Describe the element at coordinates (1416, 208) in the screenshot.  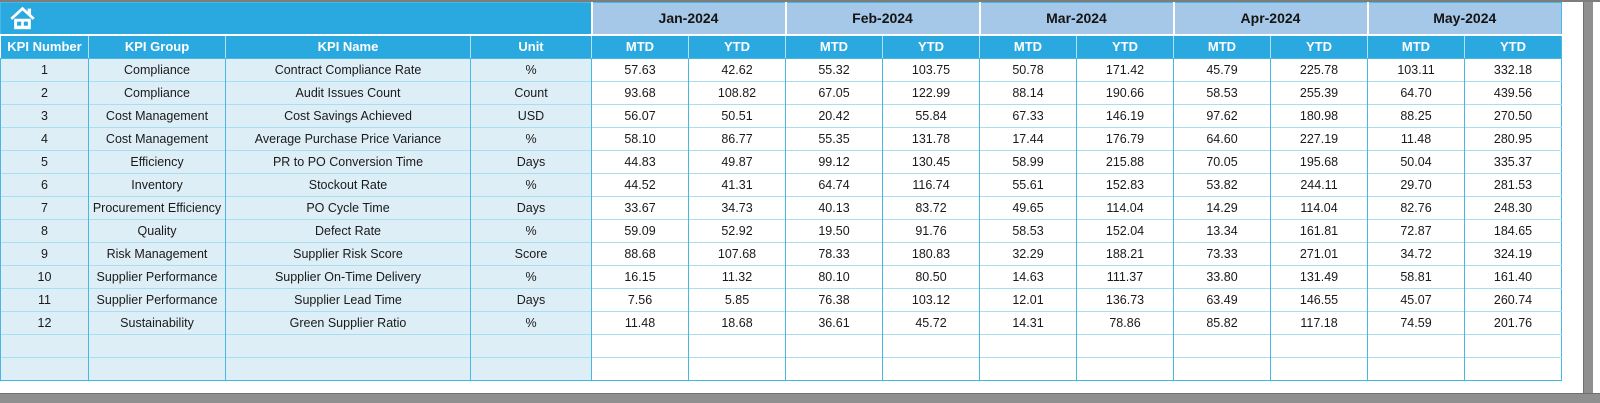
I see `value-cell: 82.76` at that location.